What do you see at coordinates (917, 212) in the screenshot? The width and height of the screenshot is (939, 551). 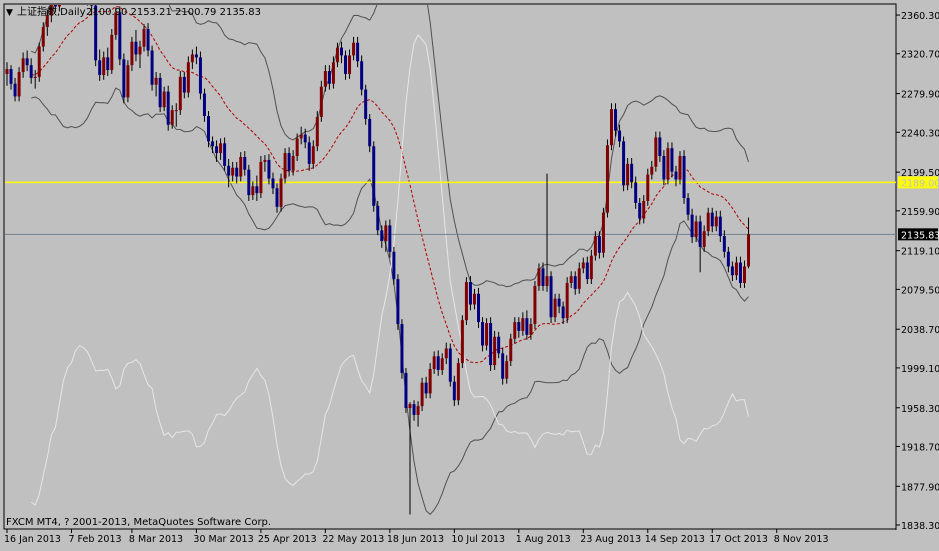 I see `price-tick: 2159.90` at bounding box center [917, 212].